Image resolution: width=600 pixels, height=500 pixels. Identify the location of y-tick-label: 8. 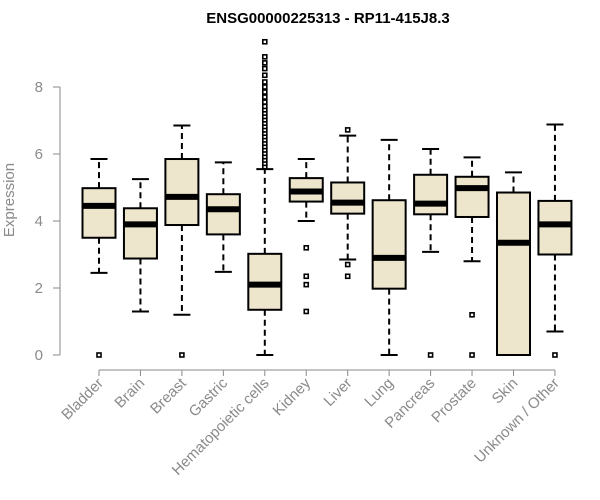
(39, 87).